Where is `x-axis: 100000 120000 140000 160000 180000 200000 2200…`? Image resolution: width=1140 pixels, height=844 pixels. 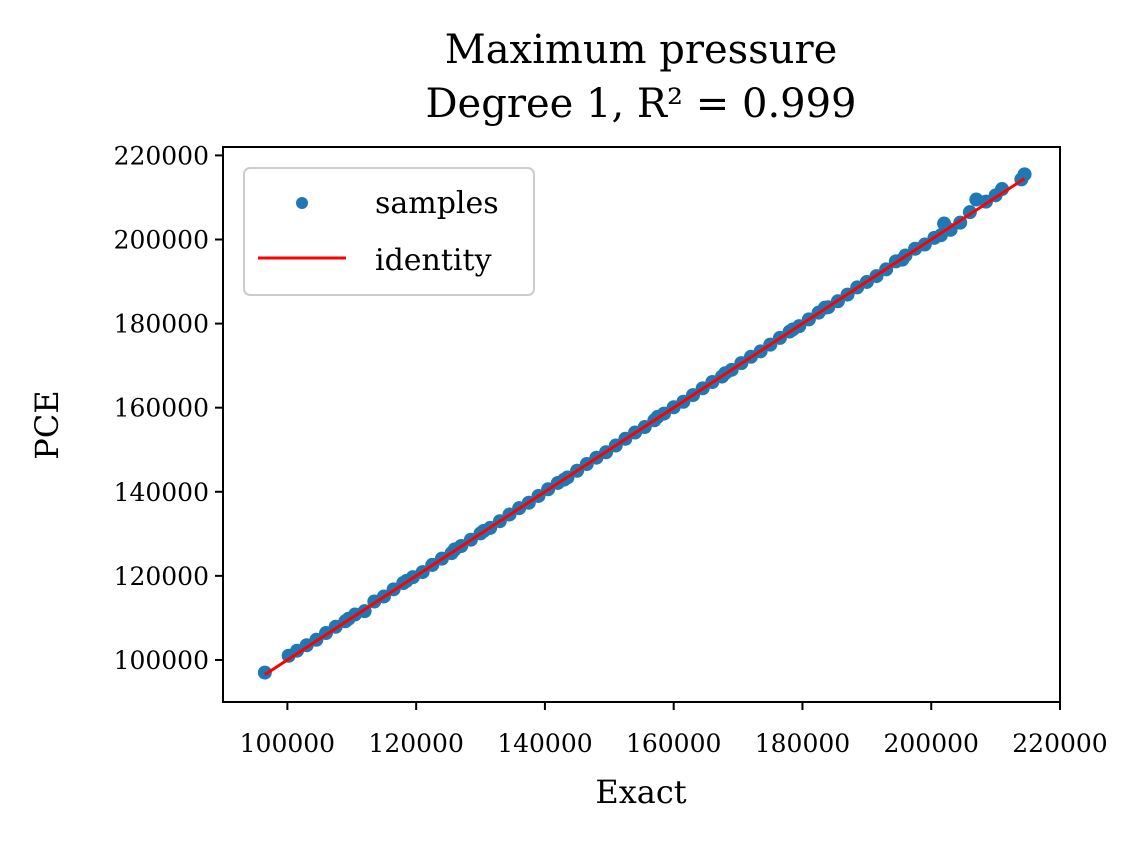
x-axis: 100000 120000 140000 160000 180000 200000 2200… is located at coordinates (674, 730).